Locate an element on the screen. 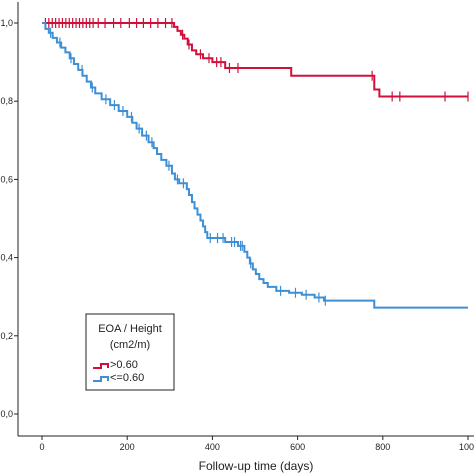 Image resolution: width=474 pixels, height=474 pixels. legend-swatch-high is located at coordinates (101, 366).